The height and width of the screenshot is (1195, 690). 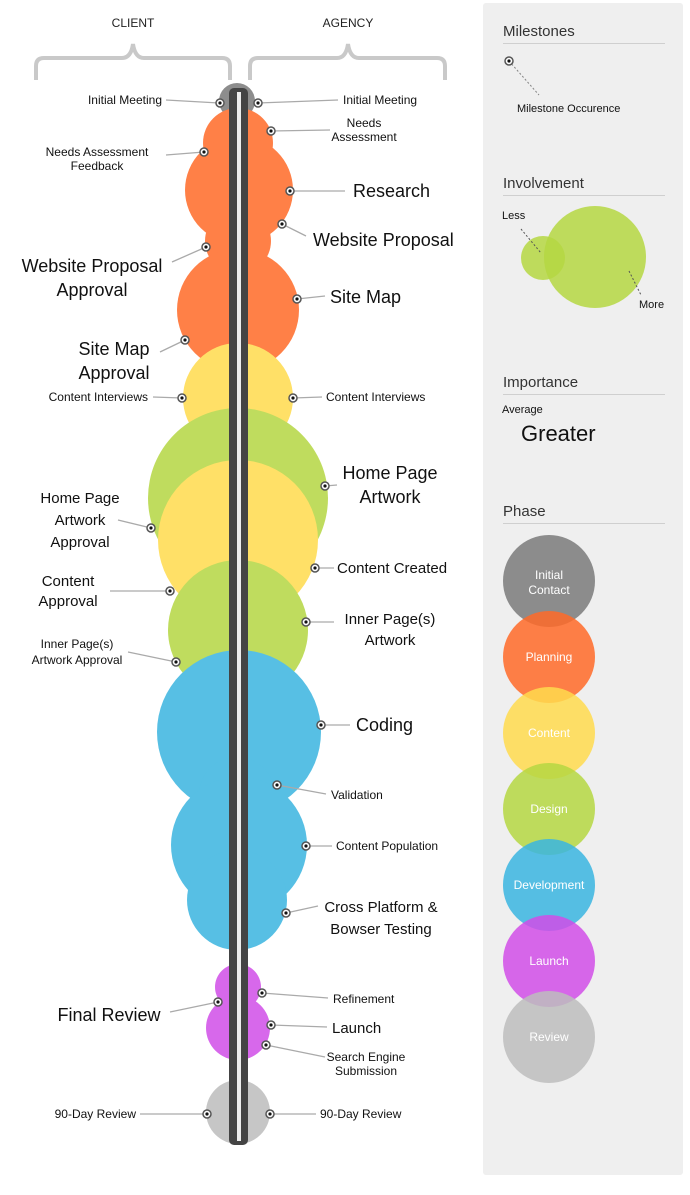 I want to click on phase-label-planning: Planning, so click(x=549, y=657).